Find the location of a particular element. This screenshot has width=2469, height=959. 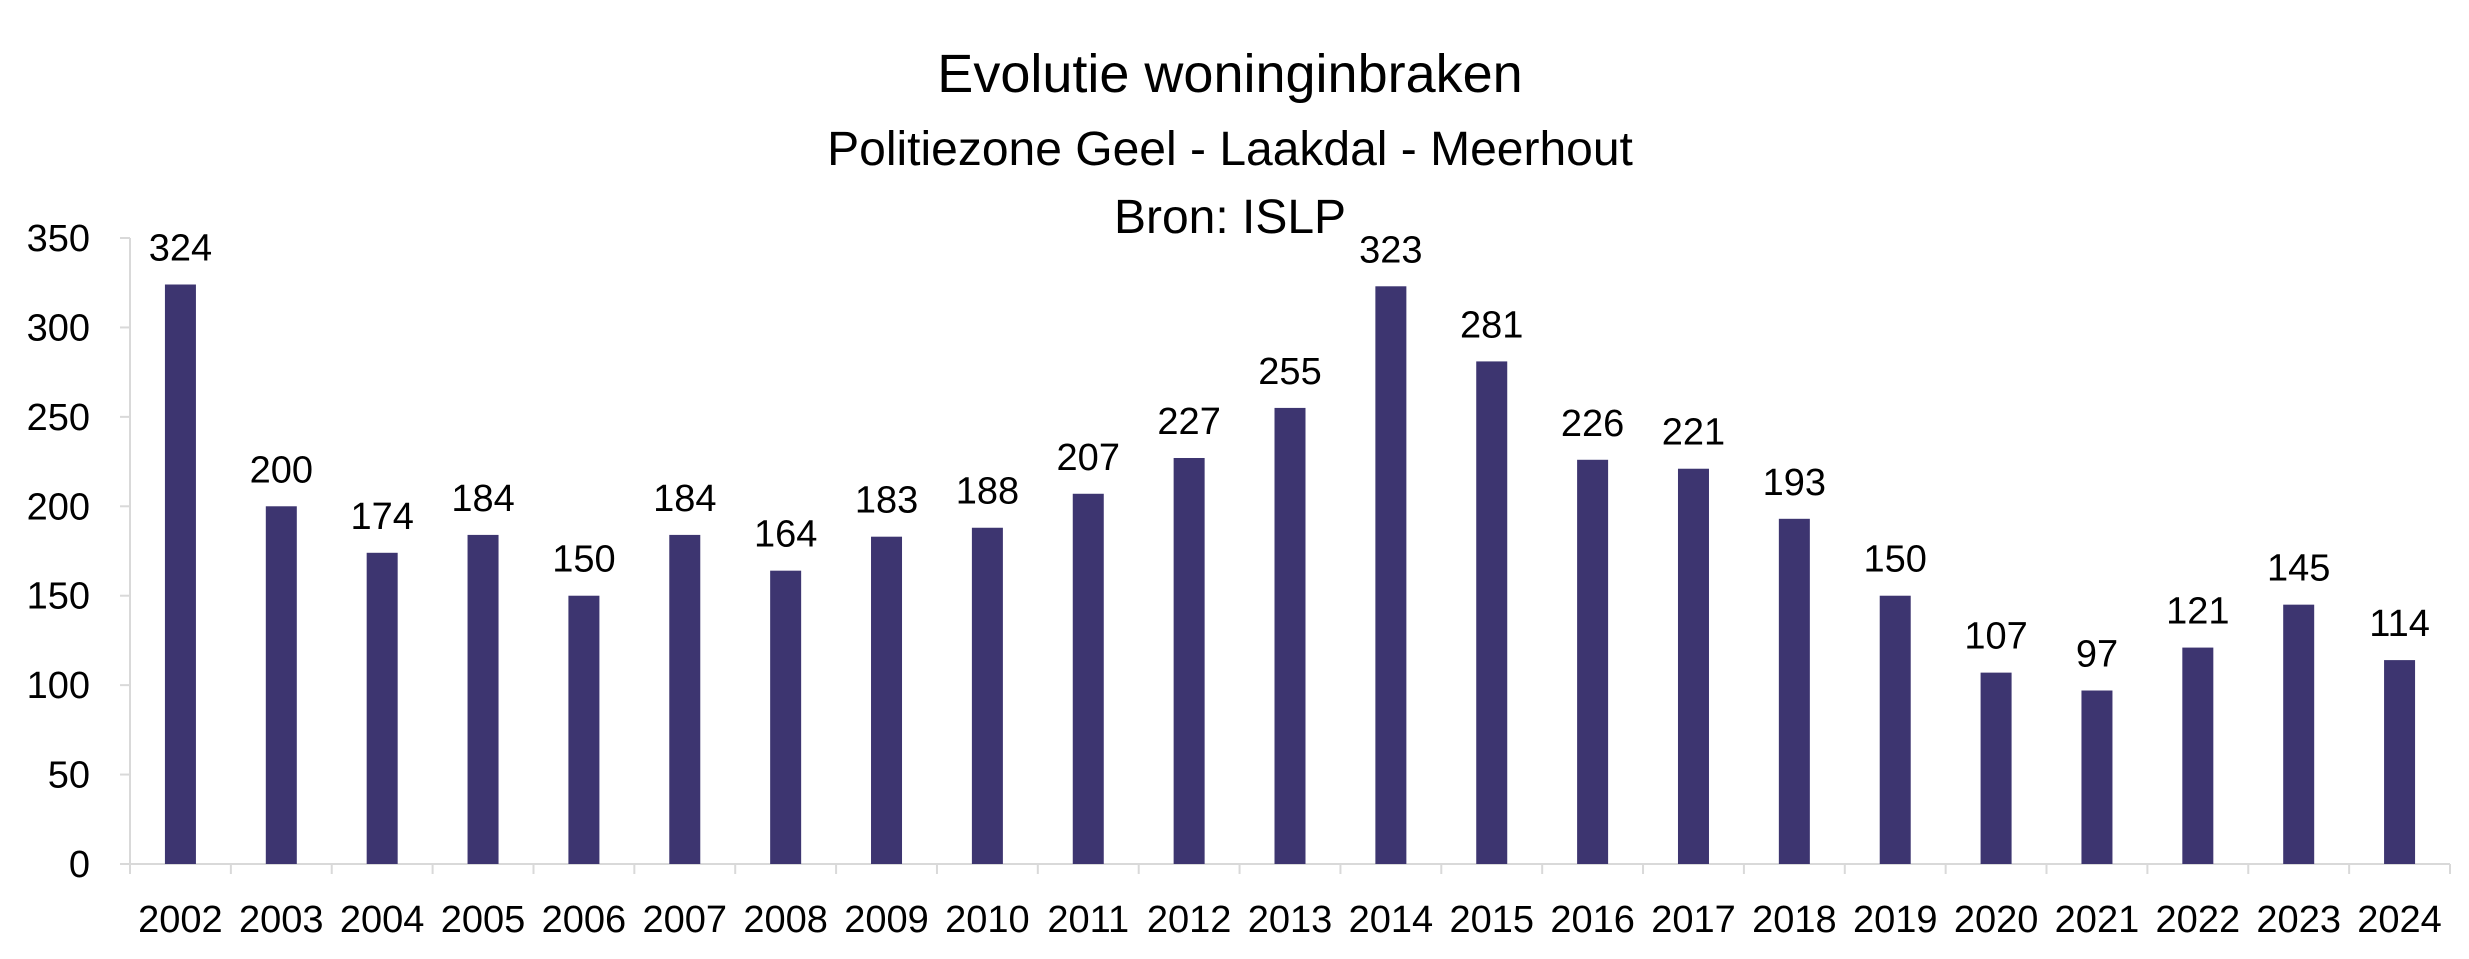

x-tick-label: 2011 is located at coordinates (1088, 920).